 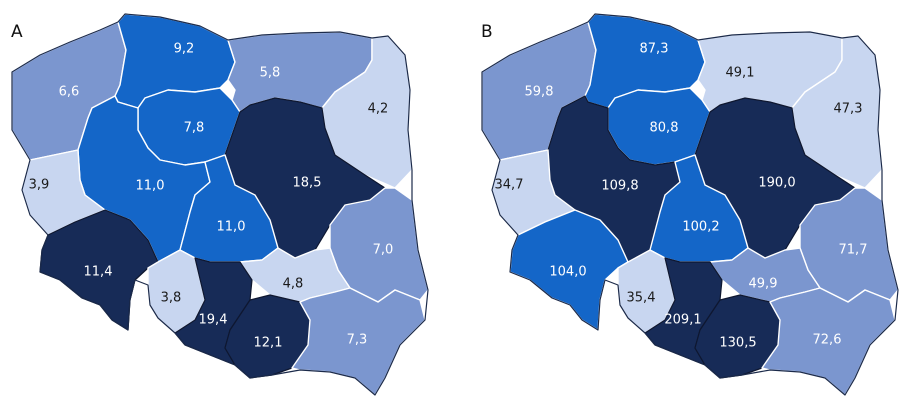 I want to click on map-a-value-label-6: 11,0, so click(x=150, y=186).